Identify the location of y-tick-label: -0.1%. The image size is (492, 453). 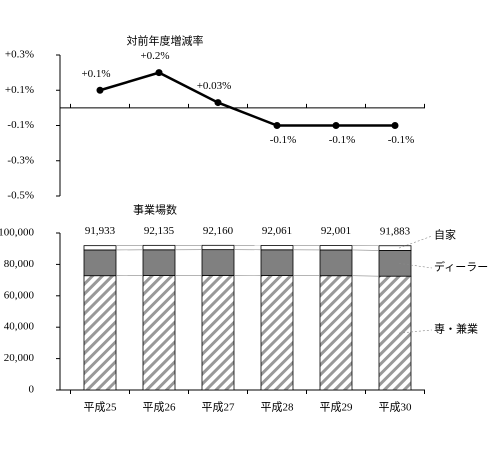
(20, 125).